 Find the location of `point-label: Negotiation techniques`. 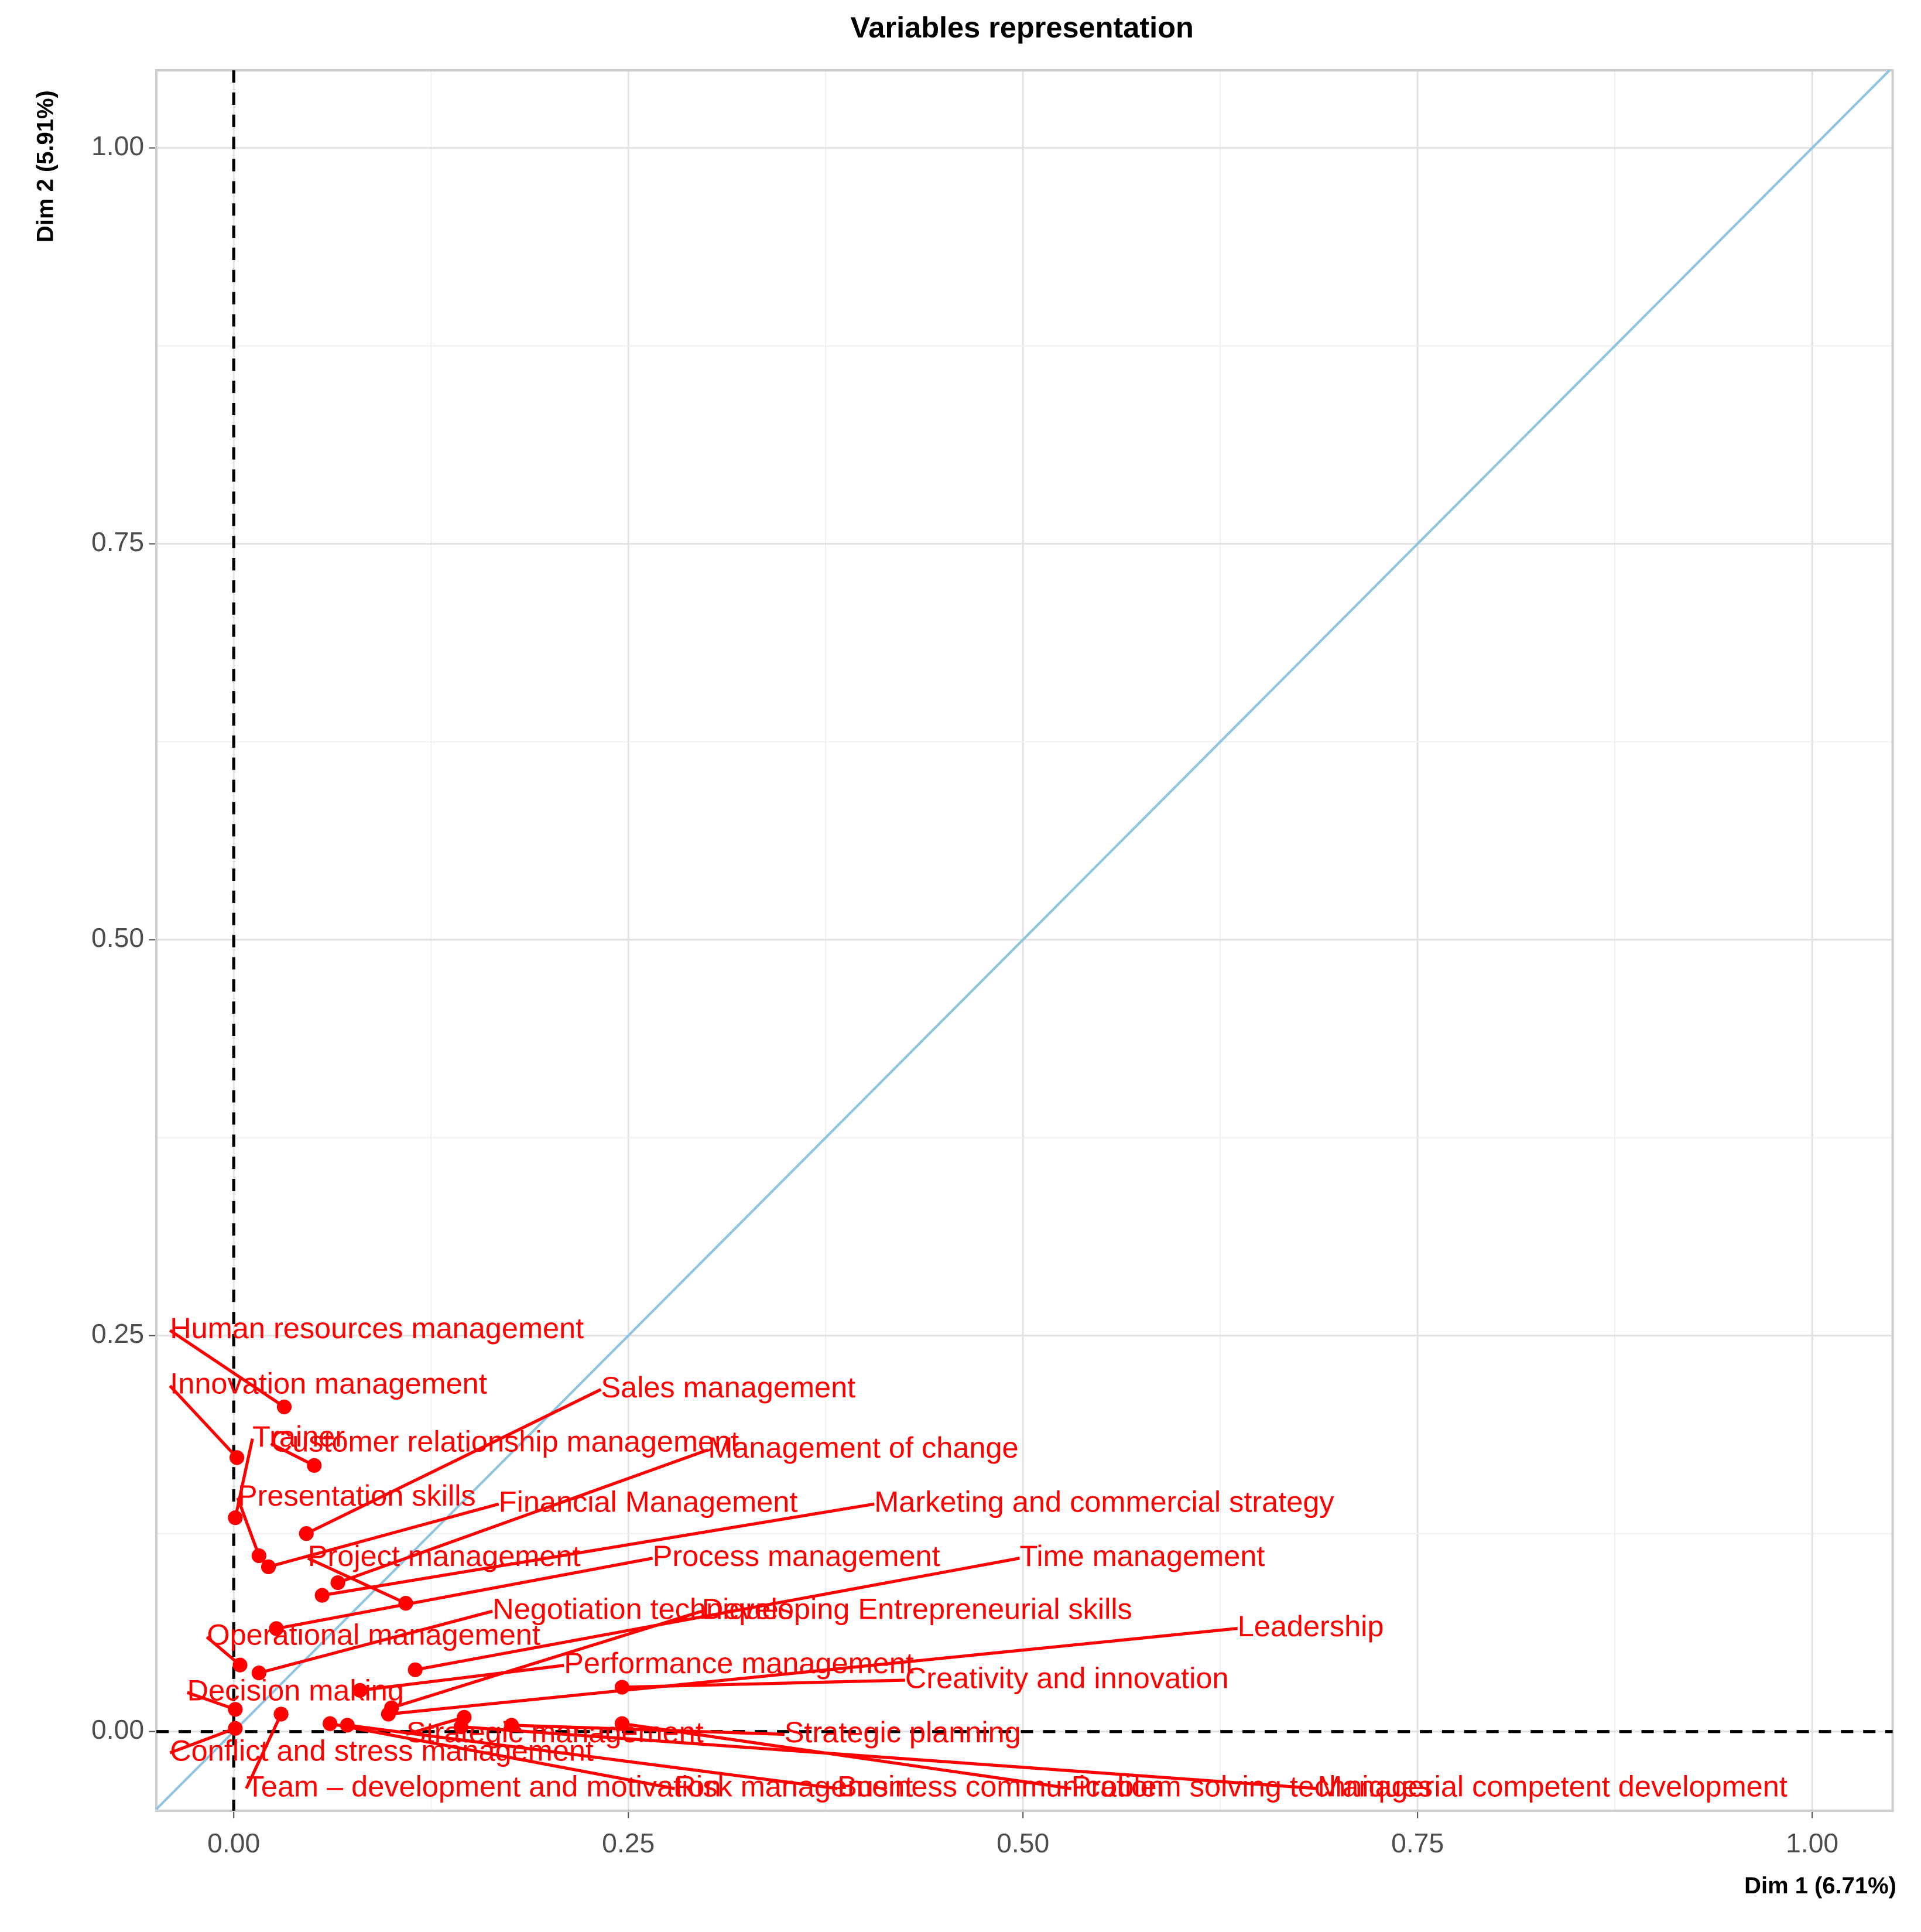

point-label: Negotiation techniques is located at coordinates (642, 1609).